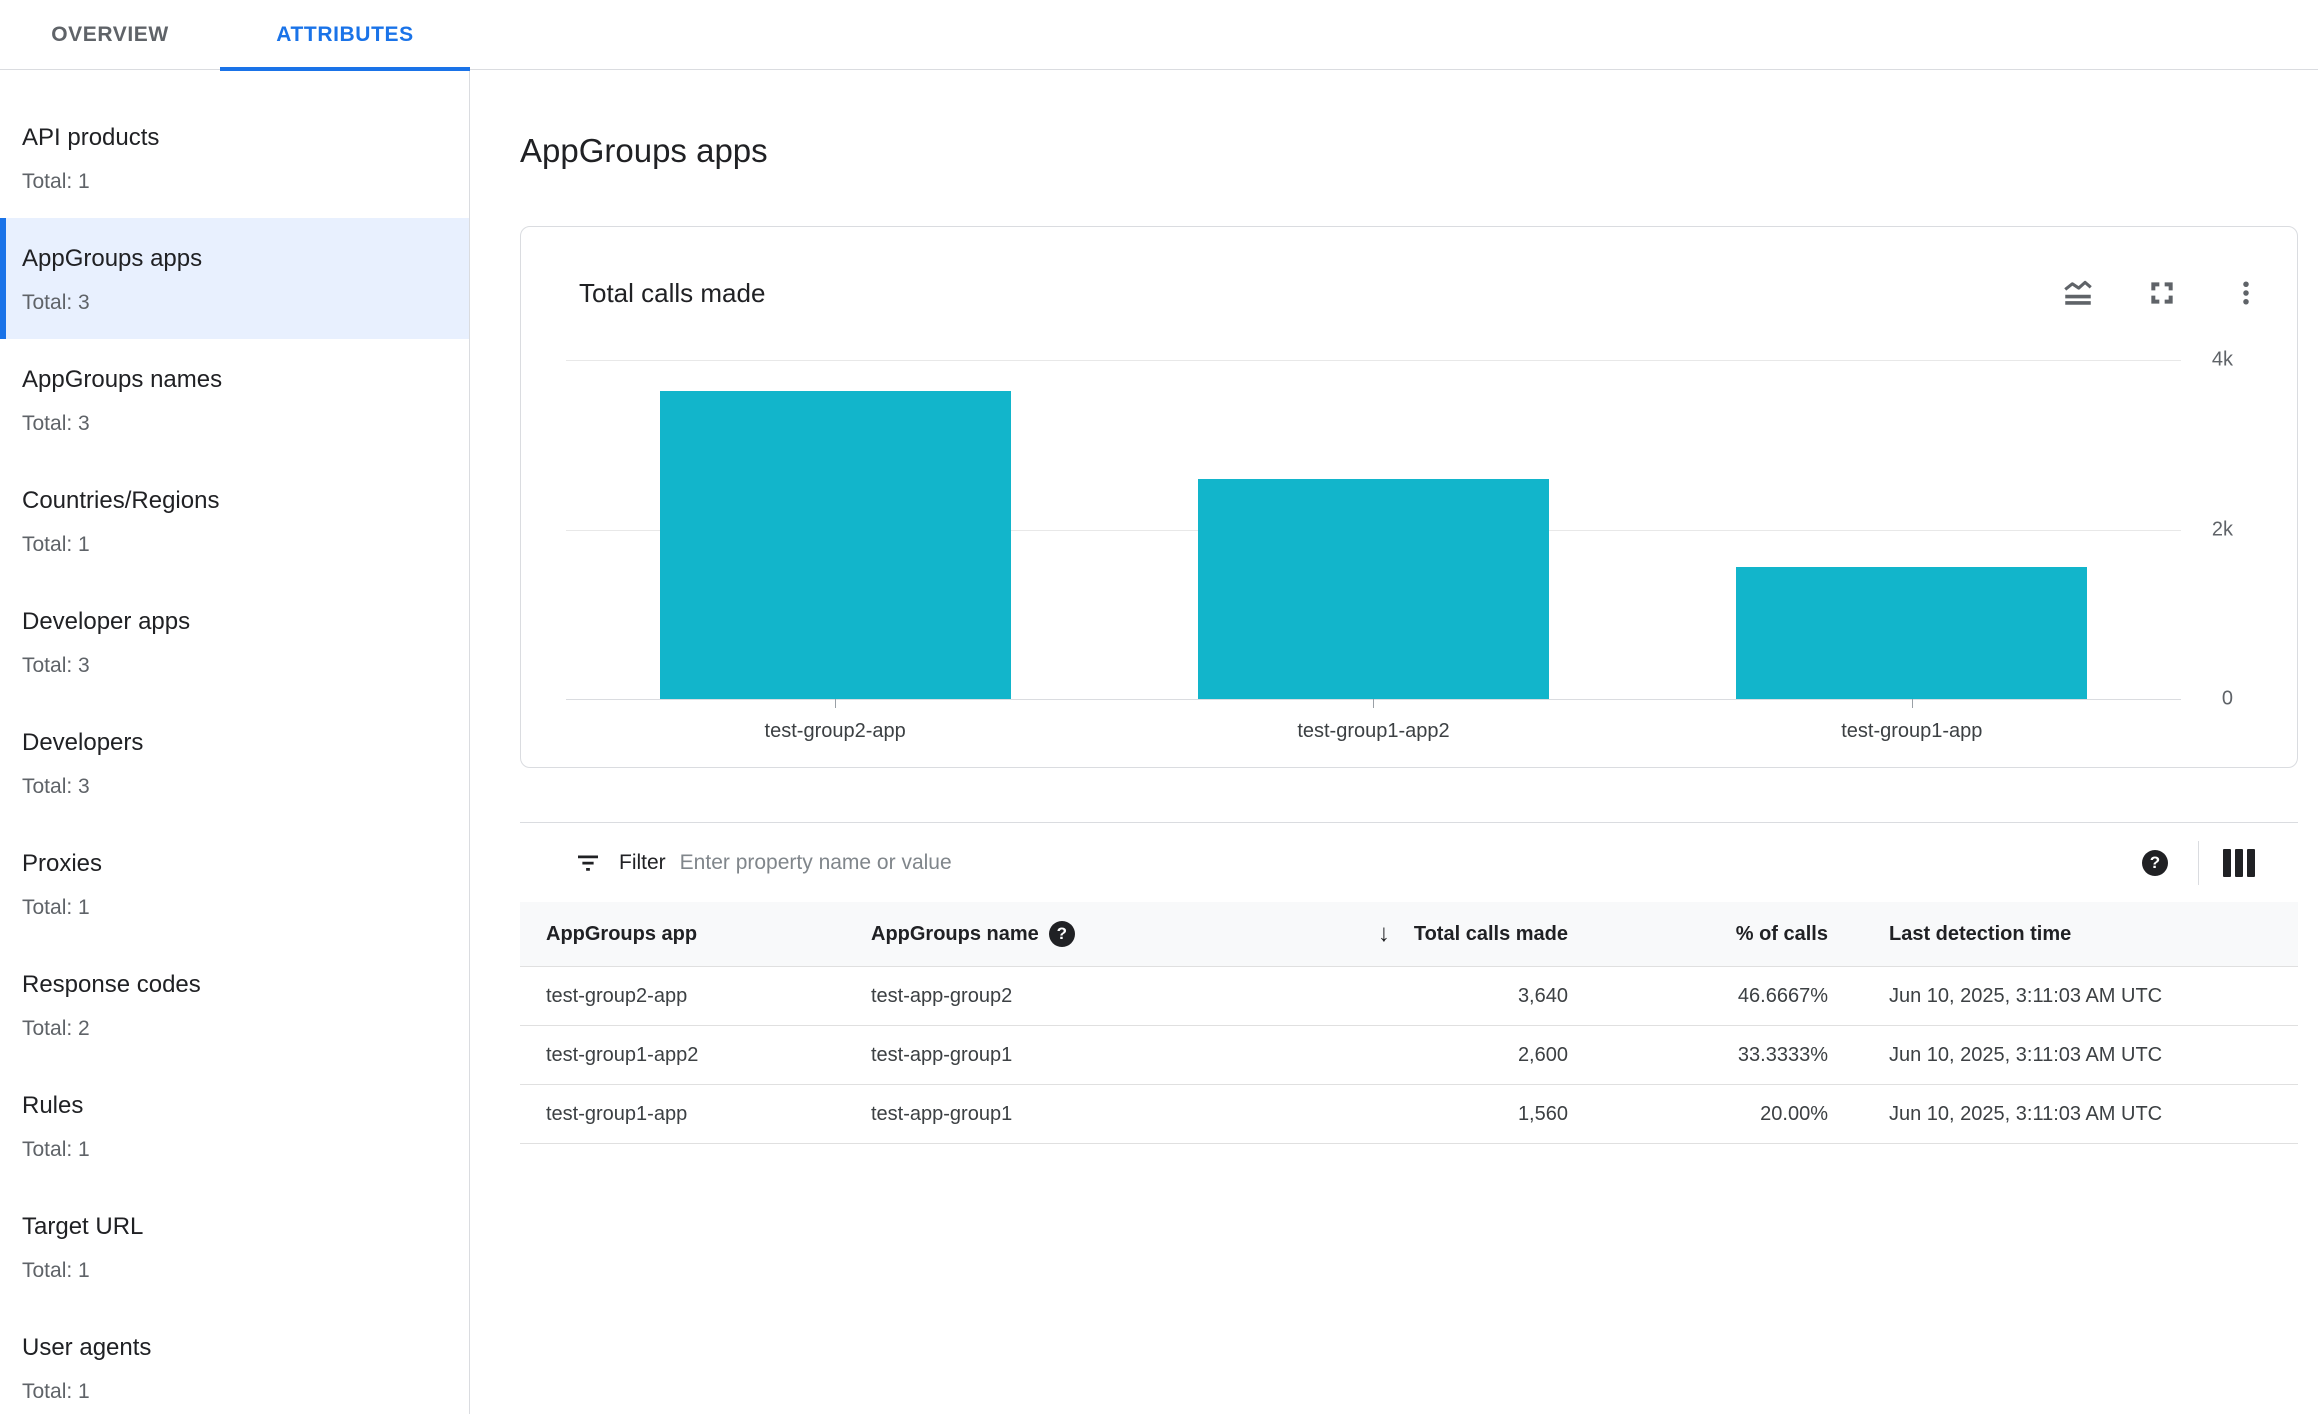 The height and width of the screenshot is (1414, 2318). Describe the element at coordinates (2222, 359) in the screenshot. I see `y-axis-tick: 4k` at that location.